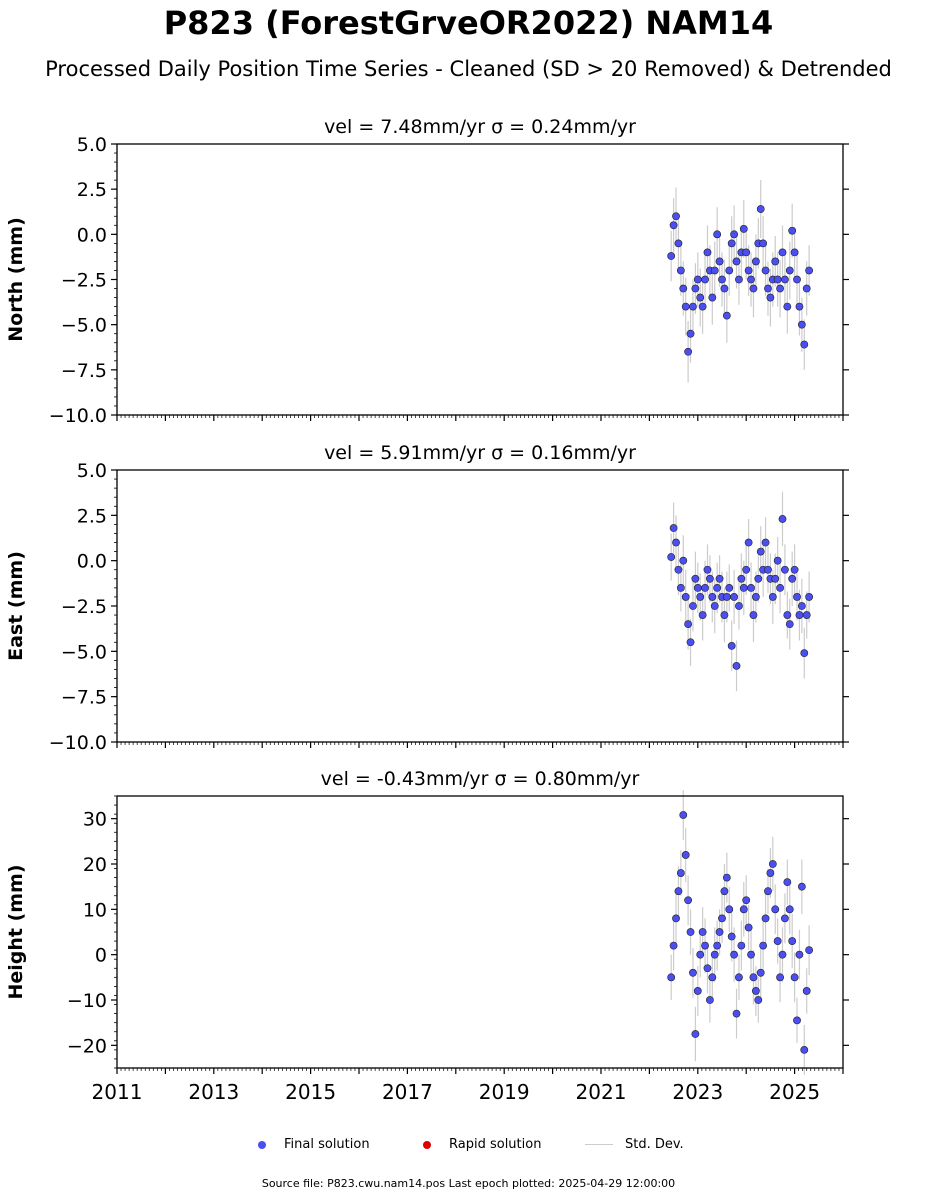 This screenshot has width=937, height=1200. Describe the element at coordinates (480, 127) in the screenshot. I see `panel-title-north: vel = 7.48mm/yr σ = 0.24mm/yr` at that location.